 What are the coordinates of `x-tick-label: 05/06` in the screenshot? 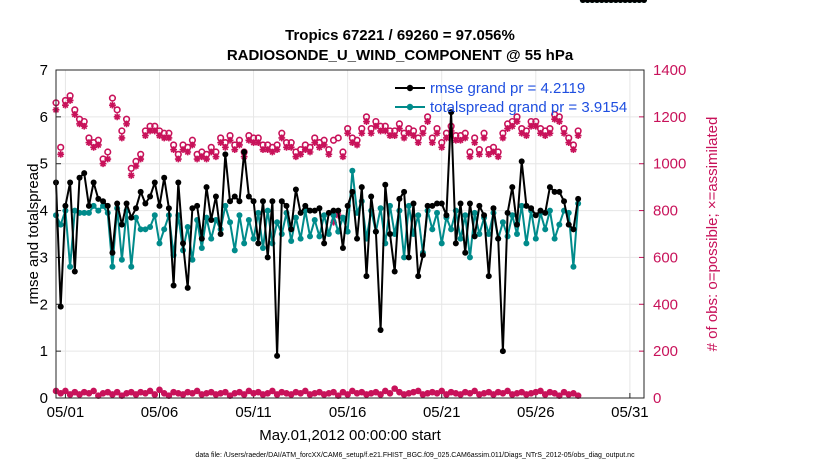 It's located at (160, 412).